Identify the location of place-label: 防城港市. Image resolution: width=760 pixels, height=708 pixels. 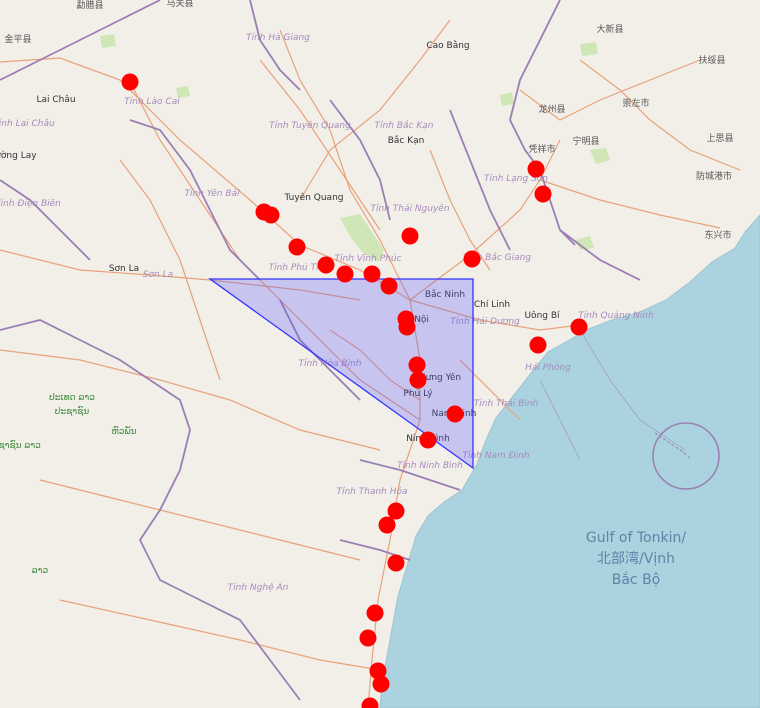
(714, 176).